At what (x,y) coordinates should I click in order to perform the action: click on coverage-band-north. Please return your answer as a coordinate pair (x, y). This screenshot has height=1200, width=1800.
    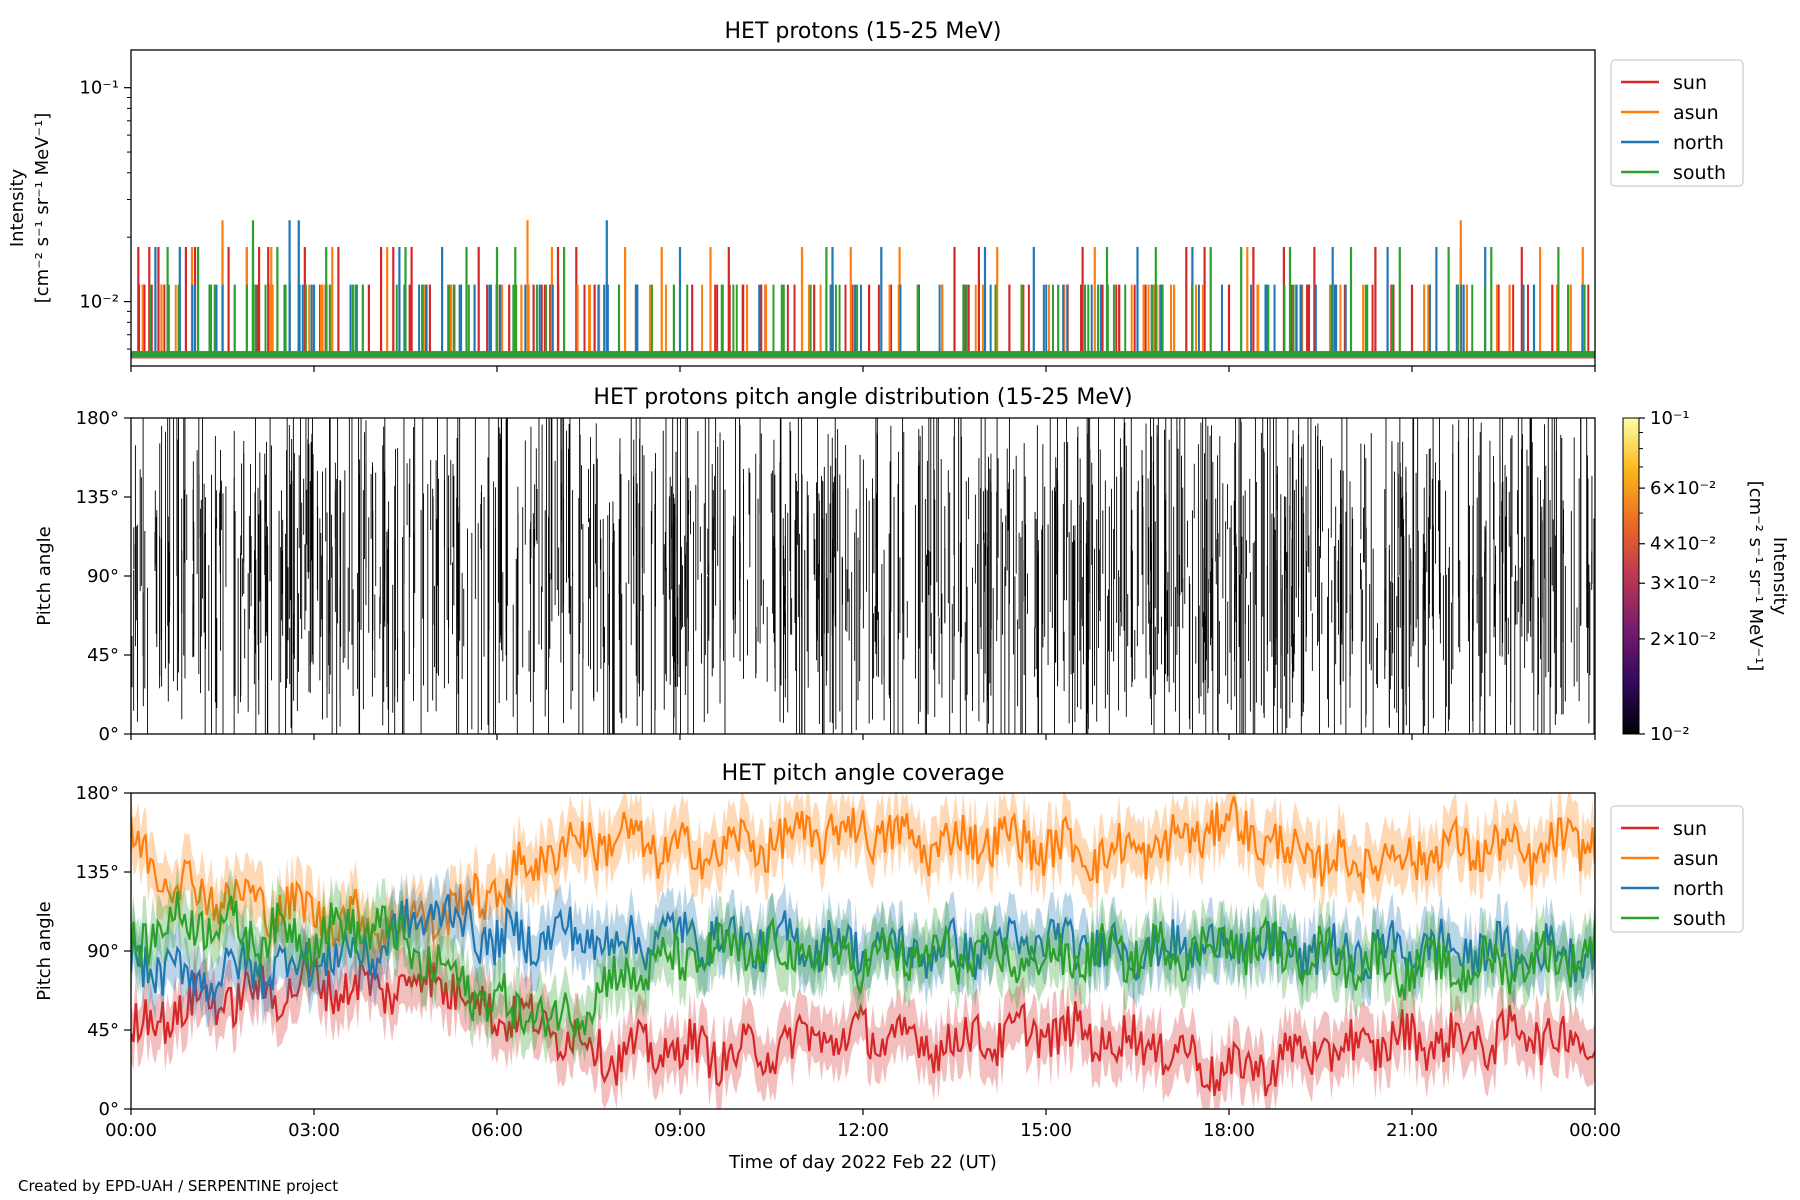
    Looking at the image, I should click on (863, 947).